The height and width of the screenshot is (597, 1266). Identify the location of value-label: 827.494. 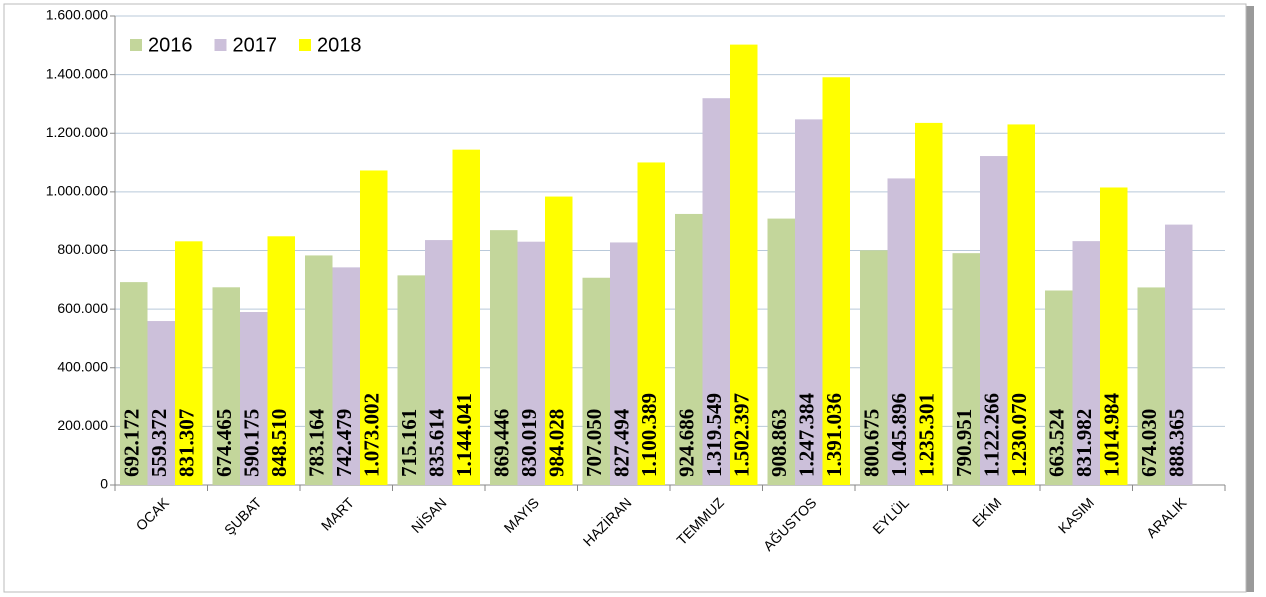
(622, 442).